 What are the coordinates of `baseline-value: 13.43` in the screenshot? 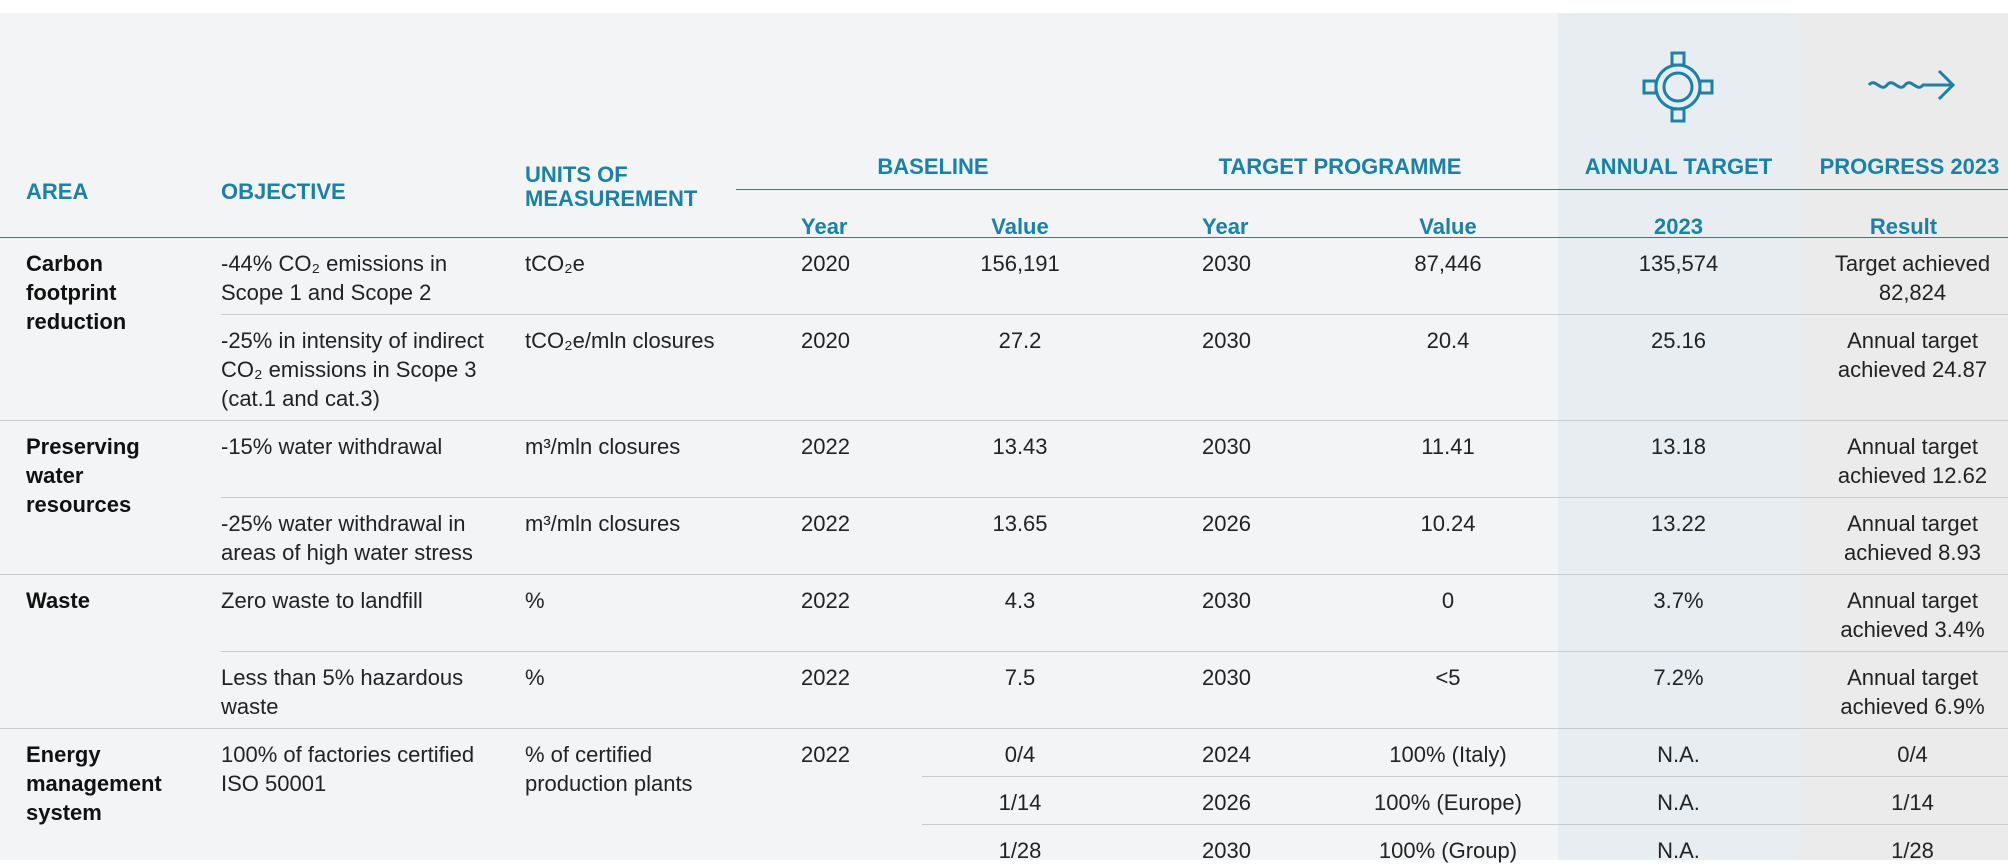 It's located at (1020, 446).